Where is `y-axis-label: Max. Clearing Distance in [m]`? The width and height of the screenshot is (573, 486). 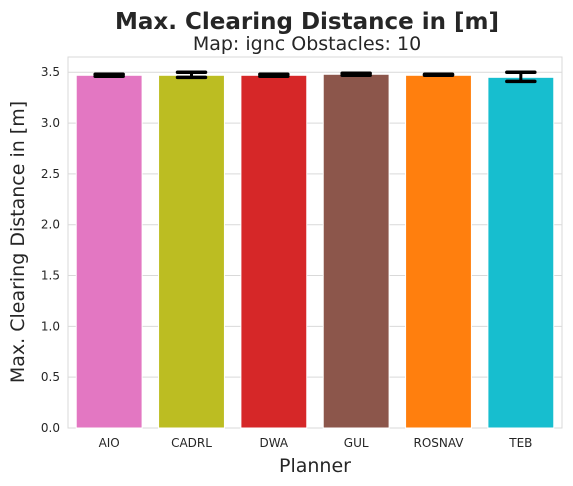
y-axis-label: Max. Clearing Distance in [m] is located at coordinates (18, 242).